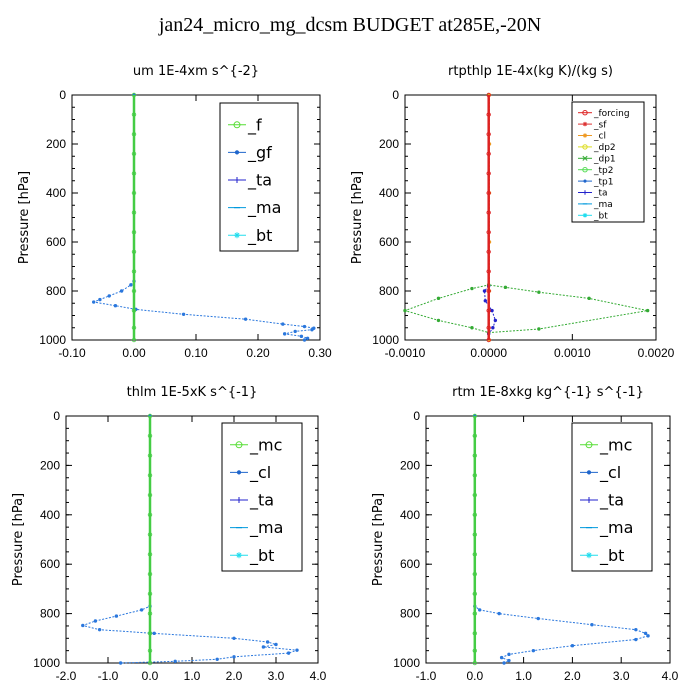  What do you see at coordinates (56, 416) in the screenshot?
I see `y-tick-label: 0` at bounding box center [56, 416].